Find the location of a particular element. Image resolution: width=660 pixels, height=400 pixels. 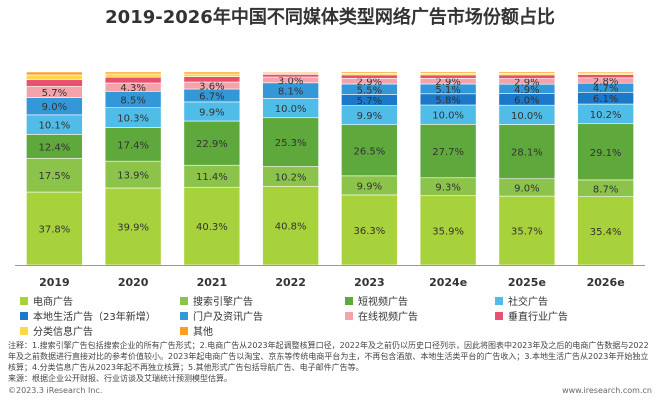

website: www.iresearch.com.cn is located at coordinates (607, 390).